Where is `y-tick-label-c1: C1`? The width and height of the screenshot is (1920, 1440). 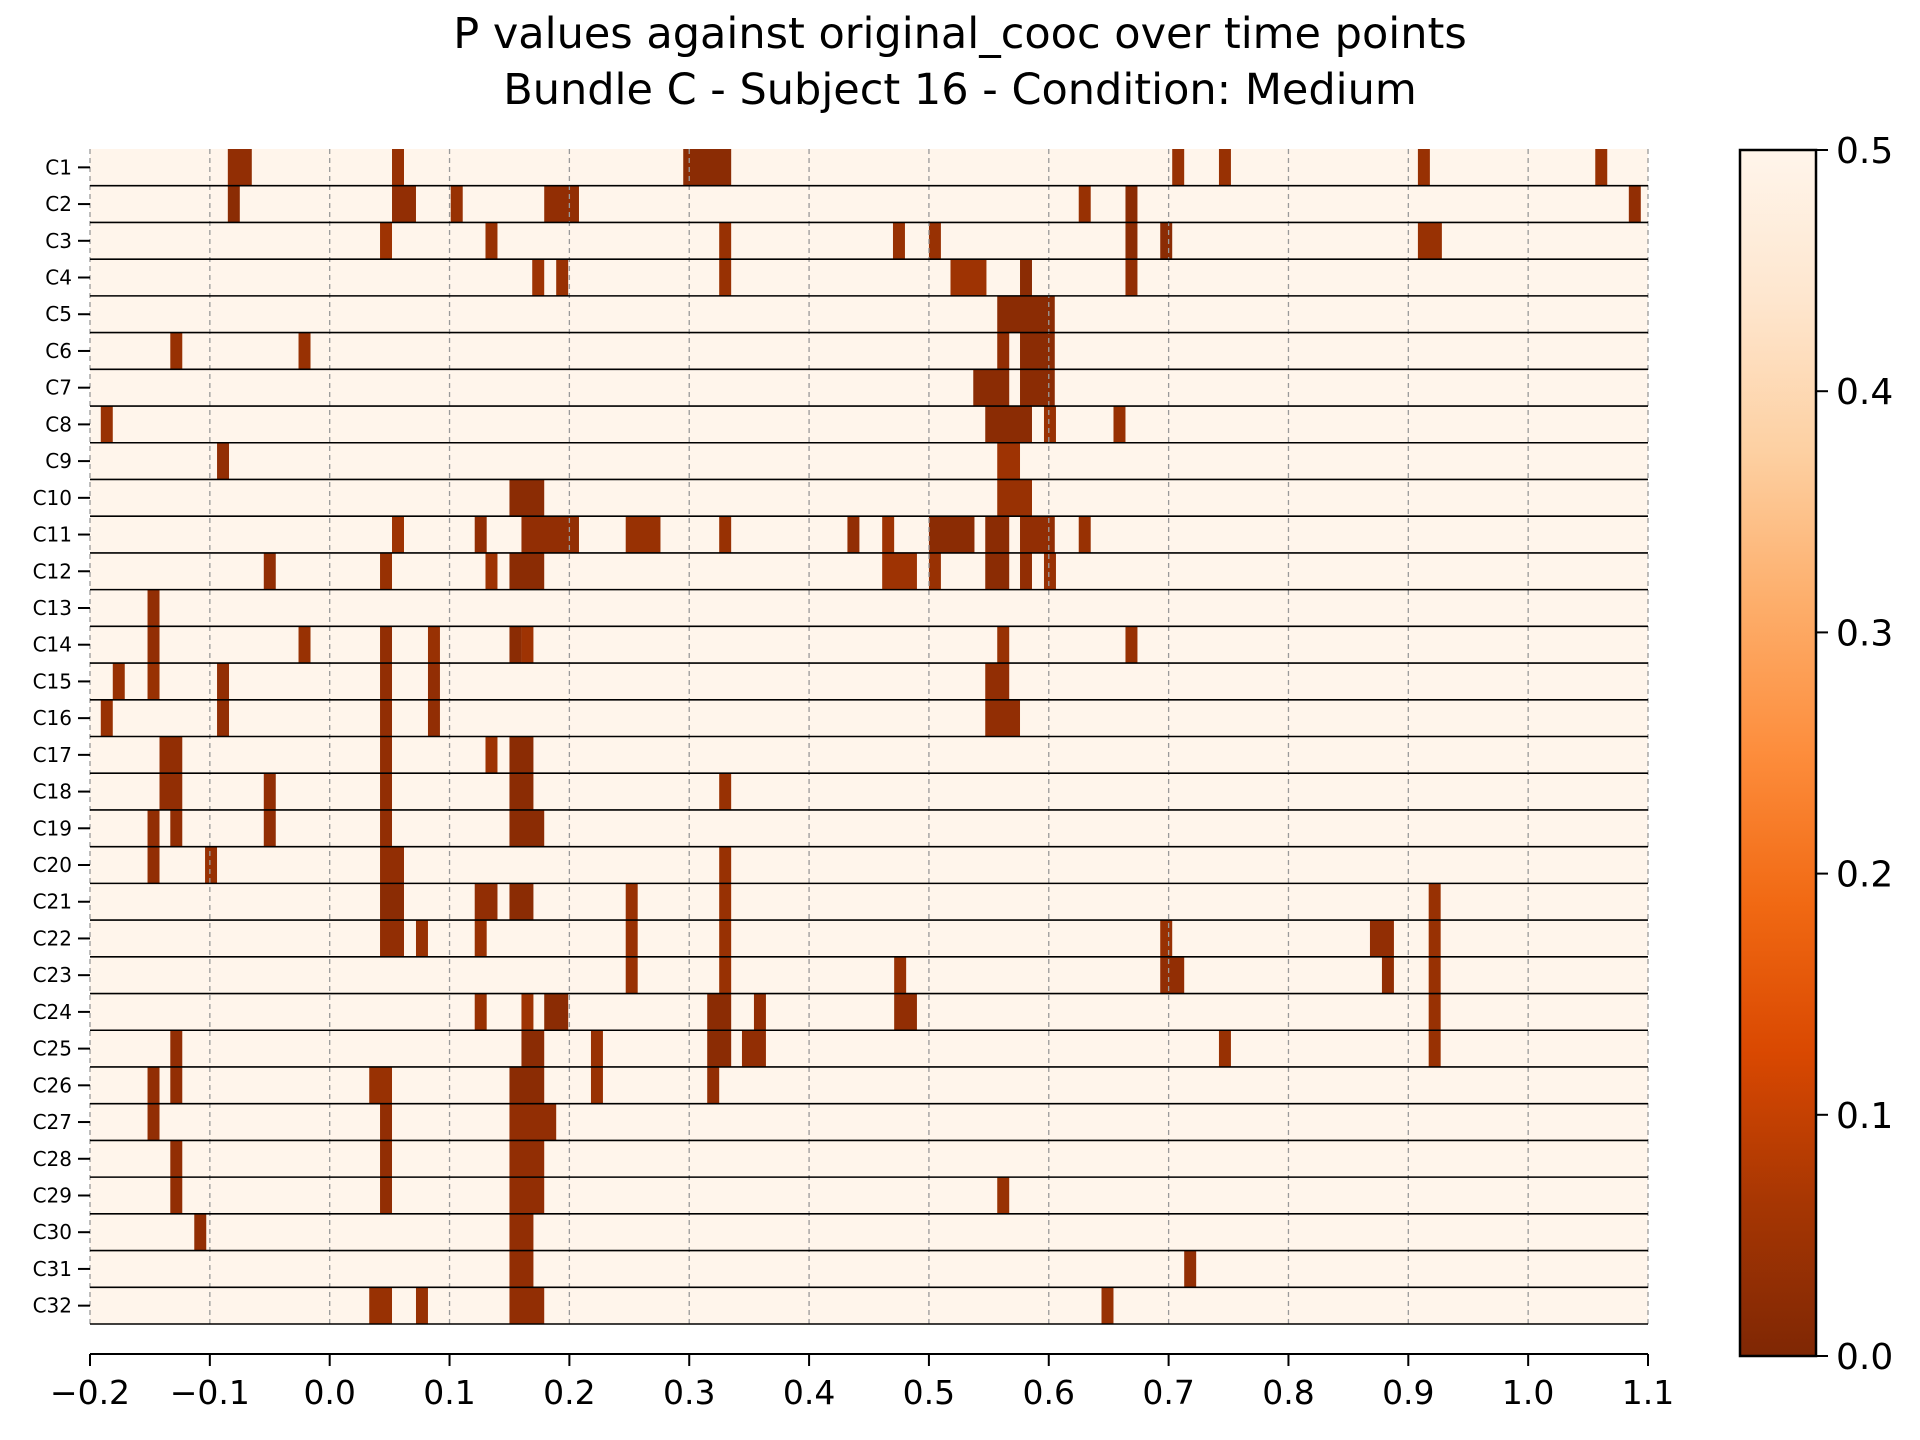
y-tick-label-c1: C1 is located at coordinates (58, 167).